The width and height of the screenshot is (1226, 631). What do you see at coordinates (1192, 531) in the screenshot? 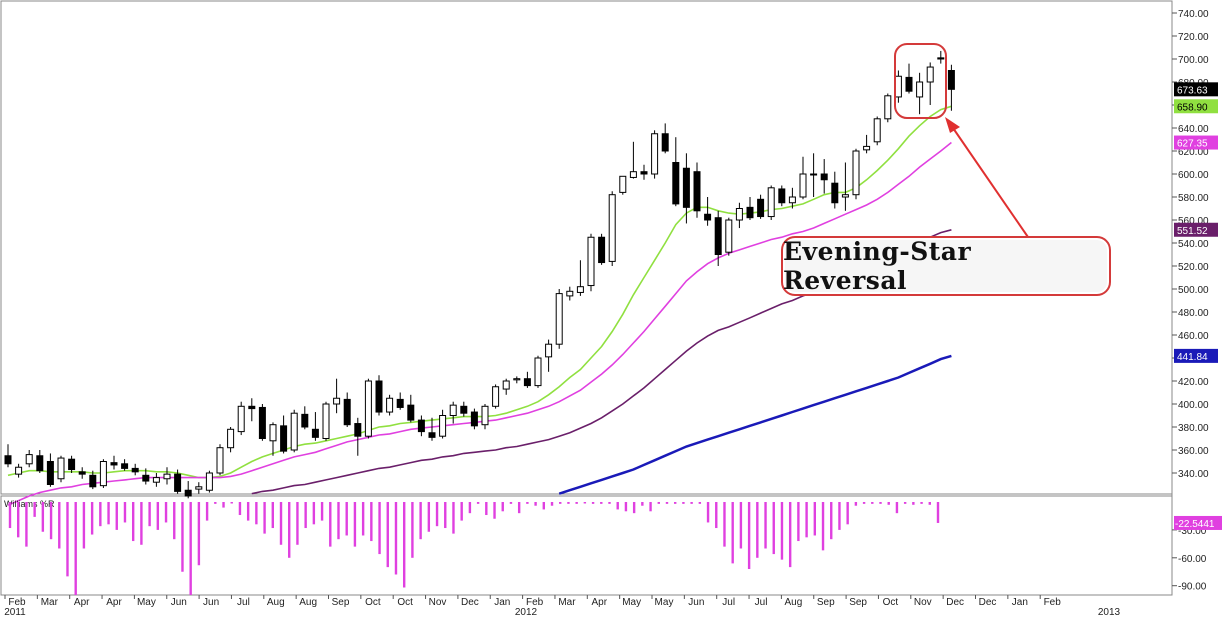
I see `indicator-y-tick-label: -30.00` at bounding box center [1192, 531].